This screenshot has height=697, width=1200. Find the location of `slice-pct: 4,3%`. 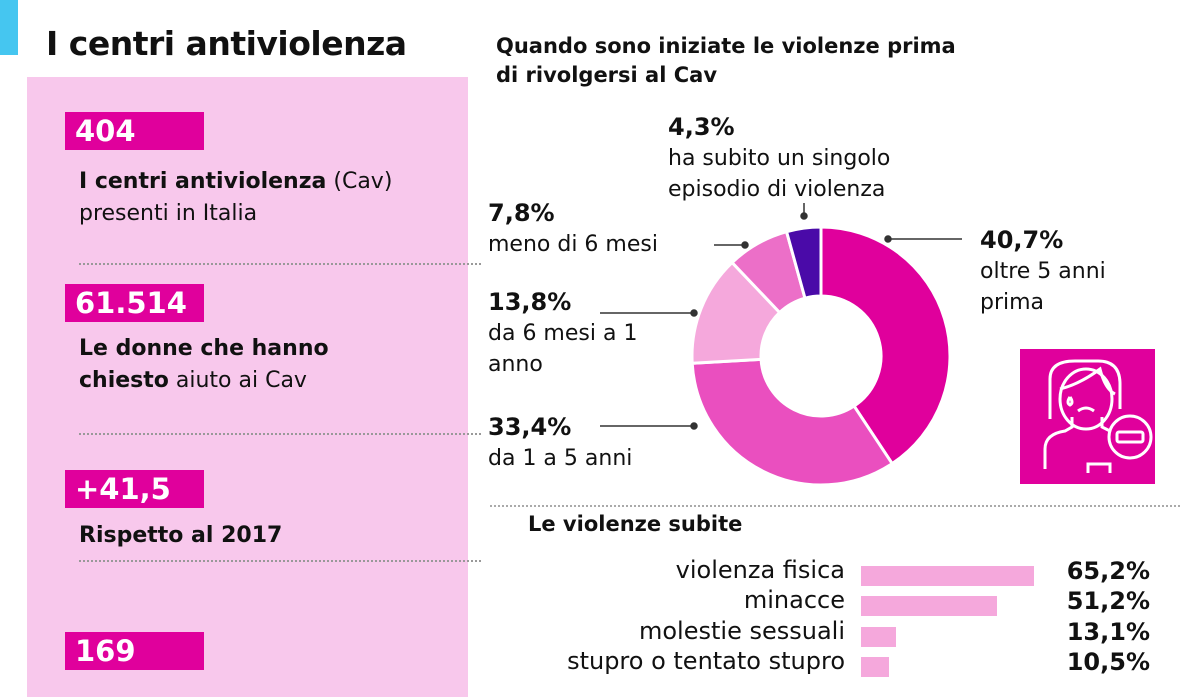

slice-pct: 4,3% is located at coordinates (701, 127).